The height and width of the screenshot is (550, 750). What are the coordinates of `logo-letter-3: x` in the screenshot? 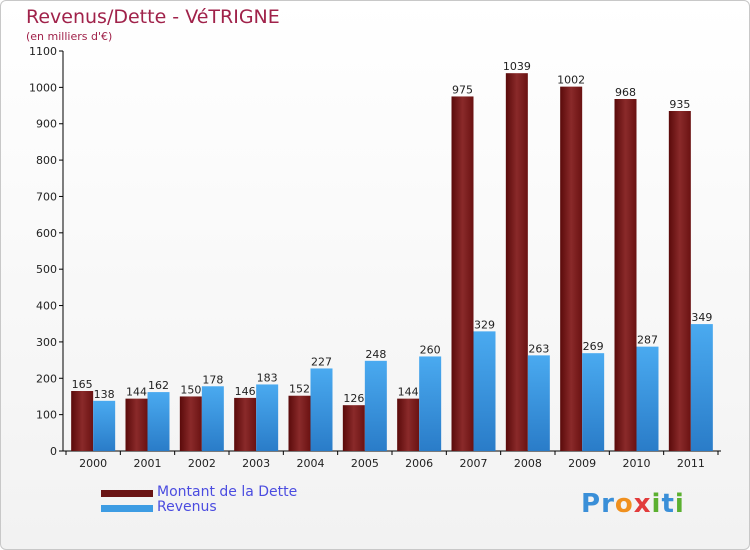 It's located at (642, 504).